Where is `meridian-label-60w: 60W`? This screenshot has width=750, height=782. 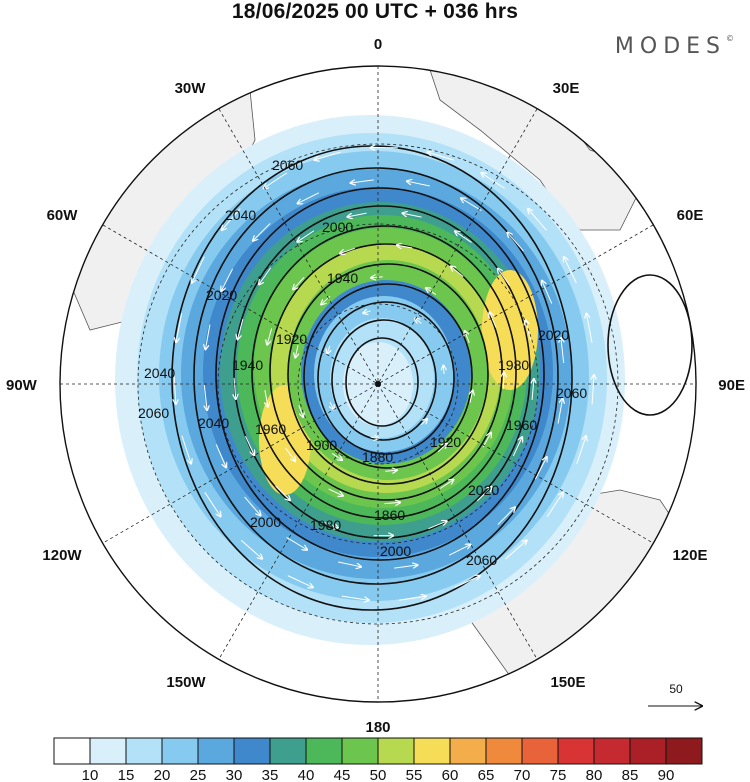 meridian-label-60w: 60W is located at coordinates (63, 215).